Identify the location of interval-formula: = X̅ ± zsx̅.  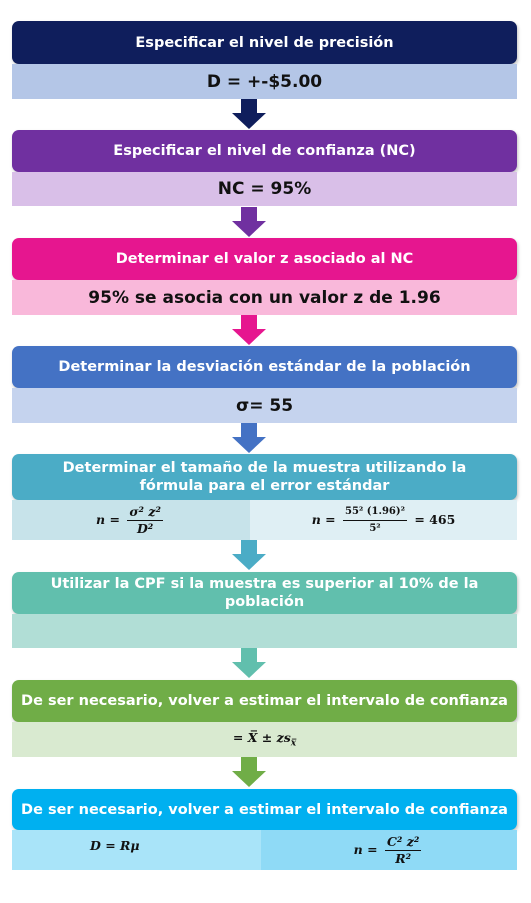
(264, 739).